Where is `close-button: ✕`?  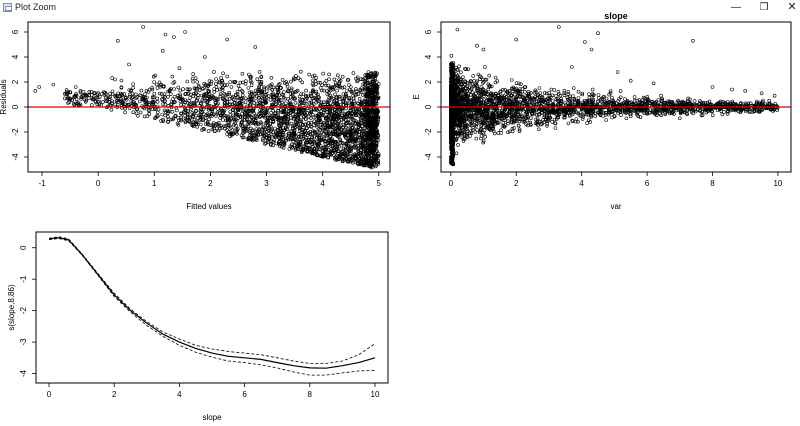
close-button: ✕ is located at coordinates (792, 7).